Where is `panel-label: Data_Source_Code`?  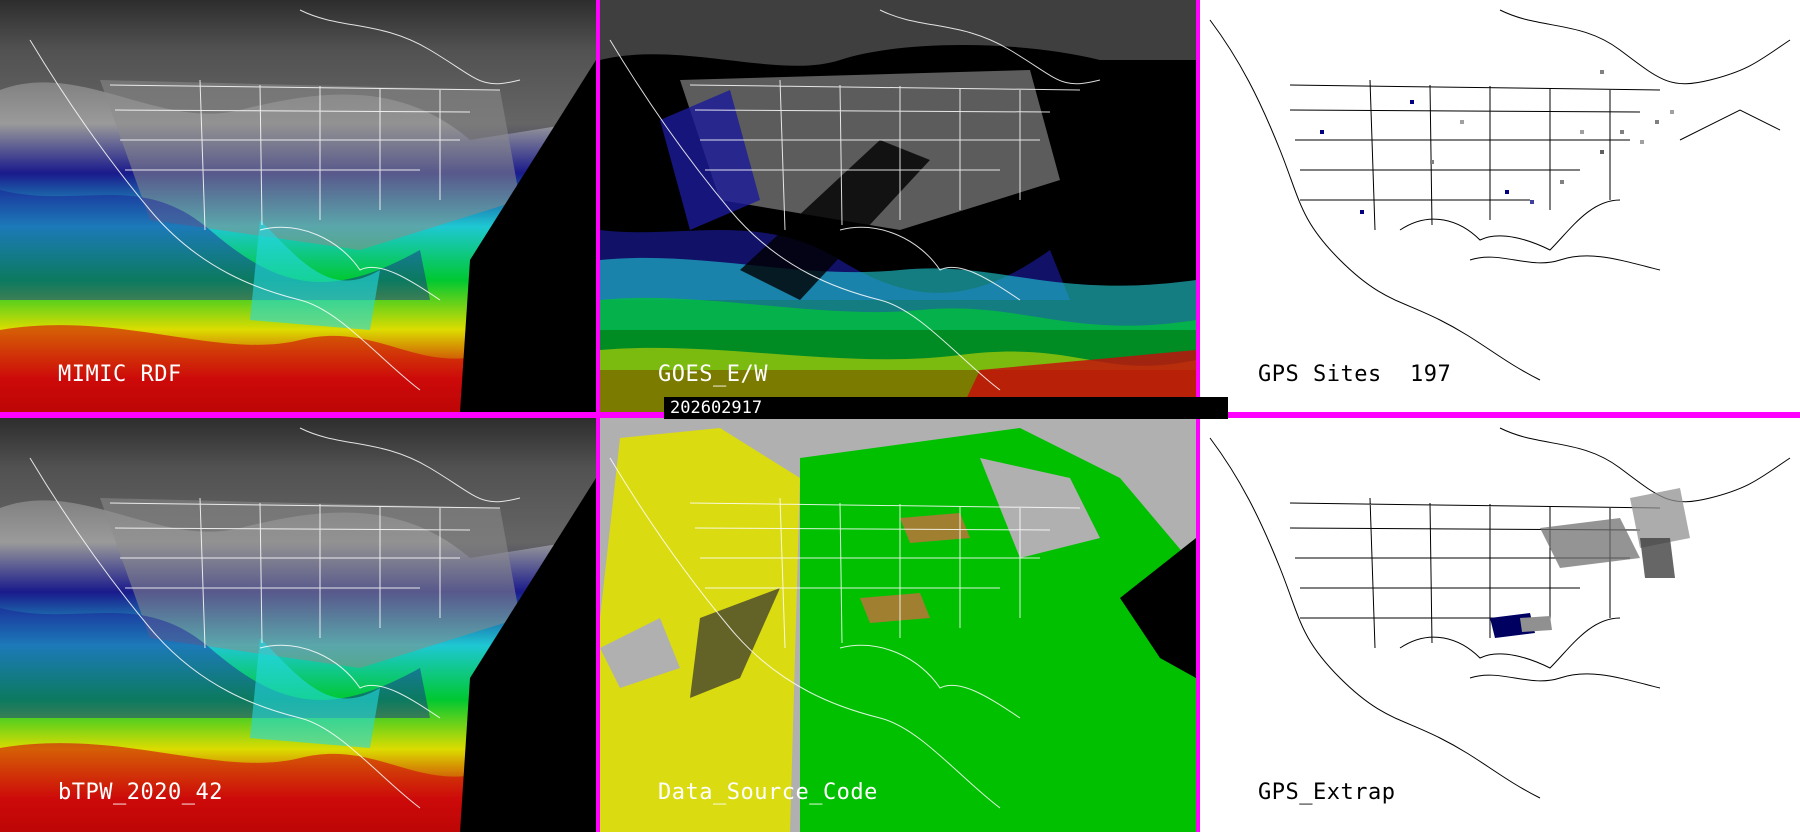 panel-label: Data_Source_Code is located at coordinates (768, 792).